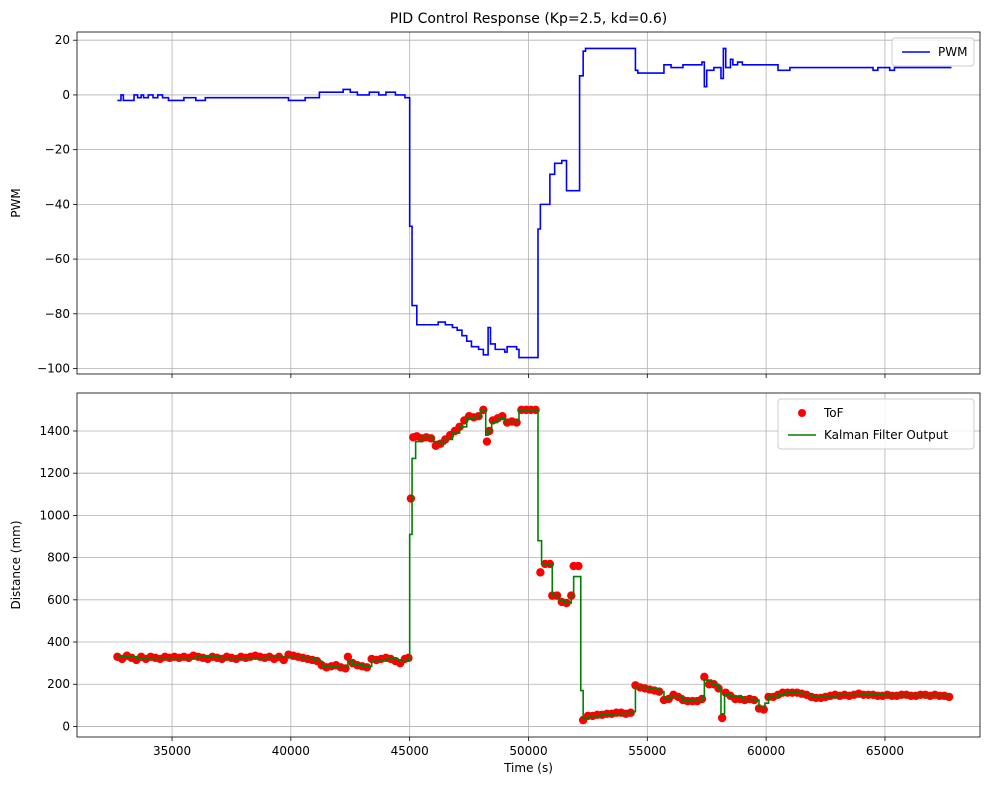 Image resolution: width=989 pixels, height=790 pixels. I want to click on y-tick-label: 1400, so click(54, 431).